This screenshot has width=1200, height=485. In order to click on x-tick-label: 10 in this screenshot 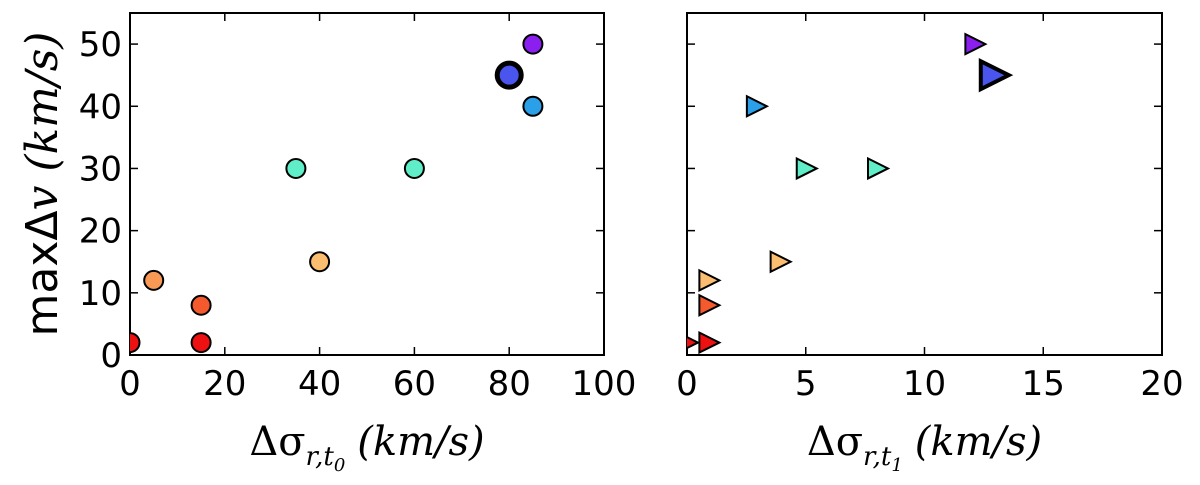, I will do `click(924, 384)`.